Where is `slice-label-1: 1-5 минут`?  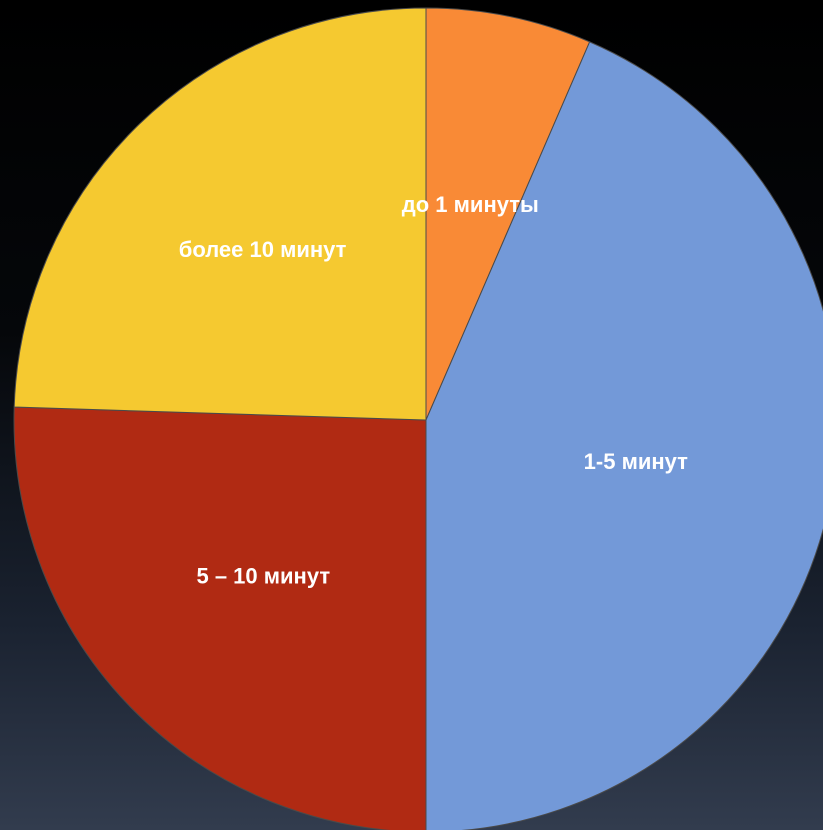 slice-label-1: 1-5 минут is located at coordinates (636, 461).